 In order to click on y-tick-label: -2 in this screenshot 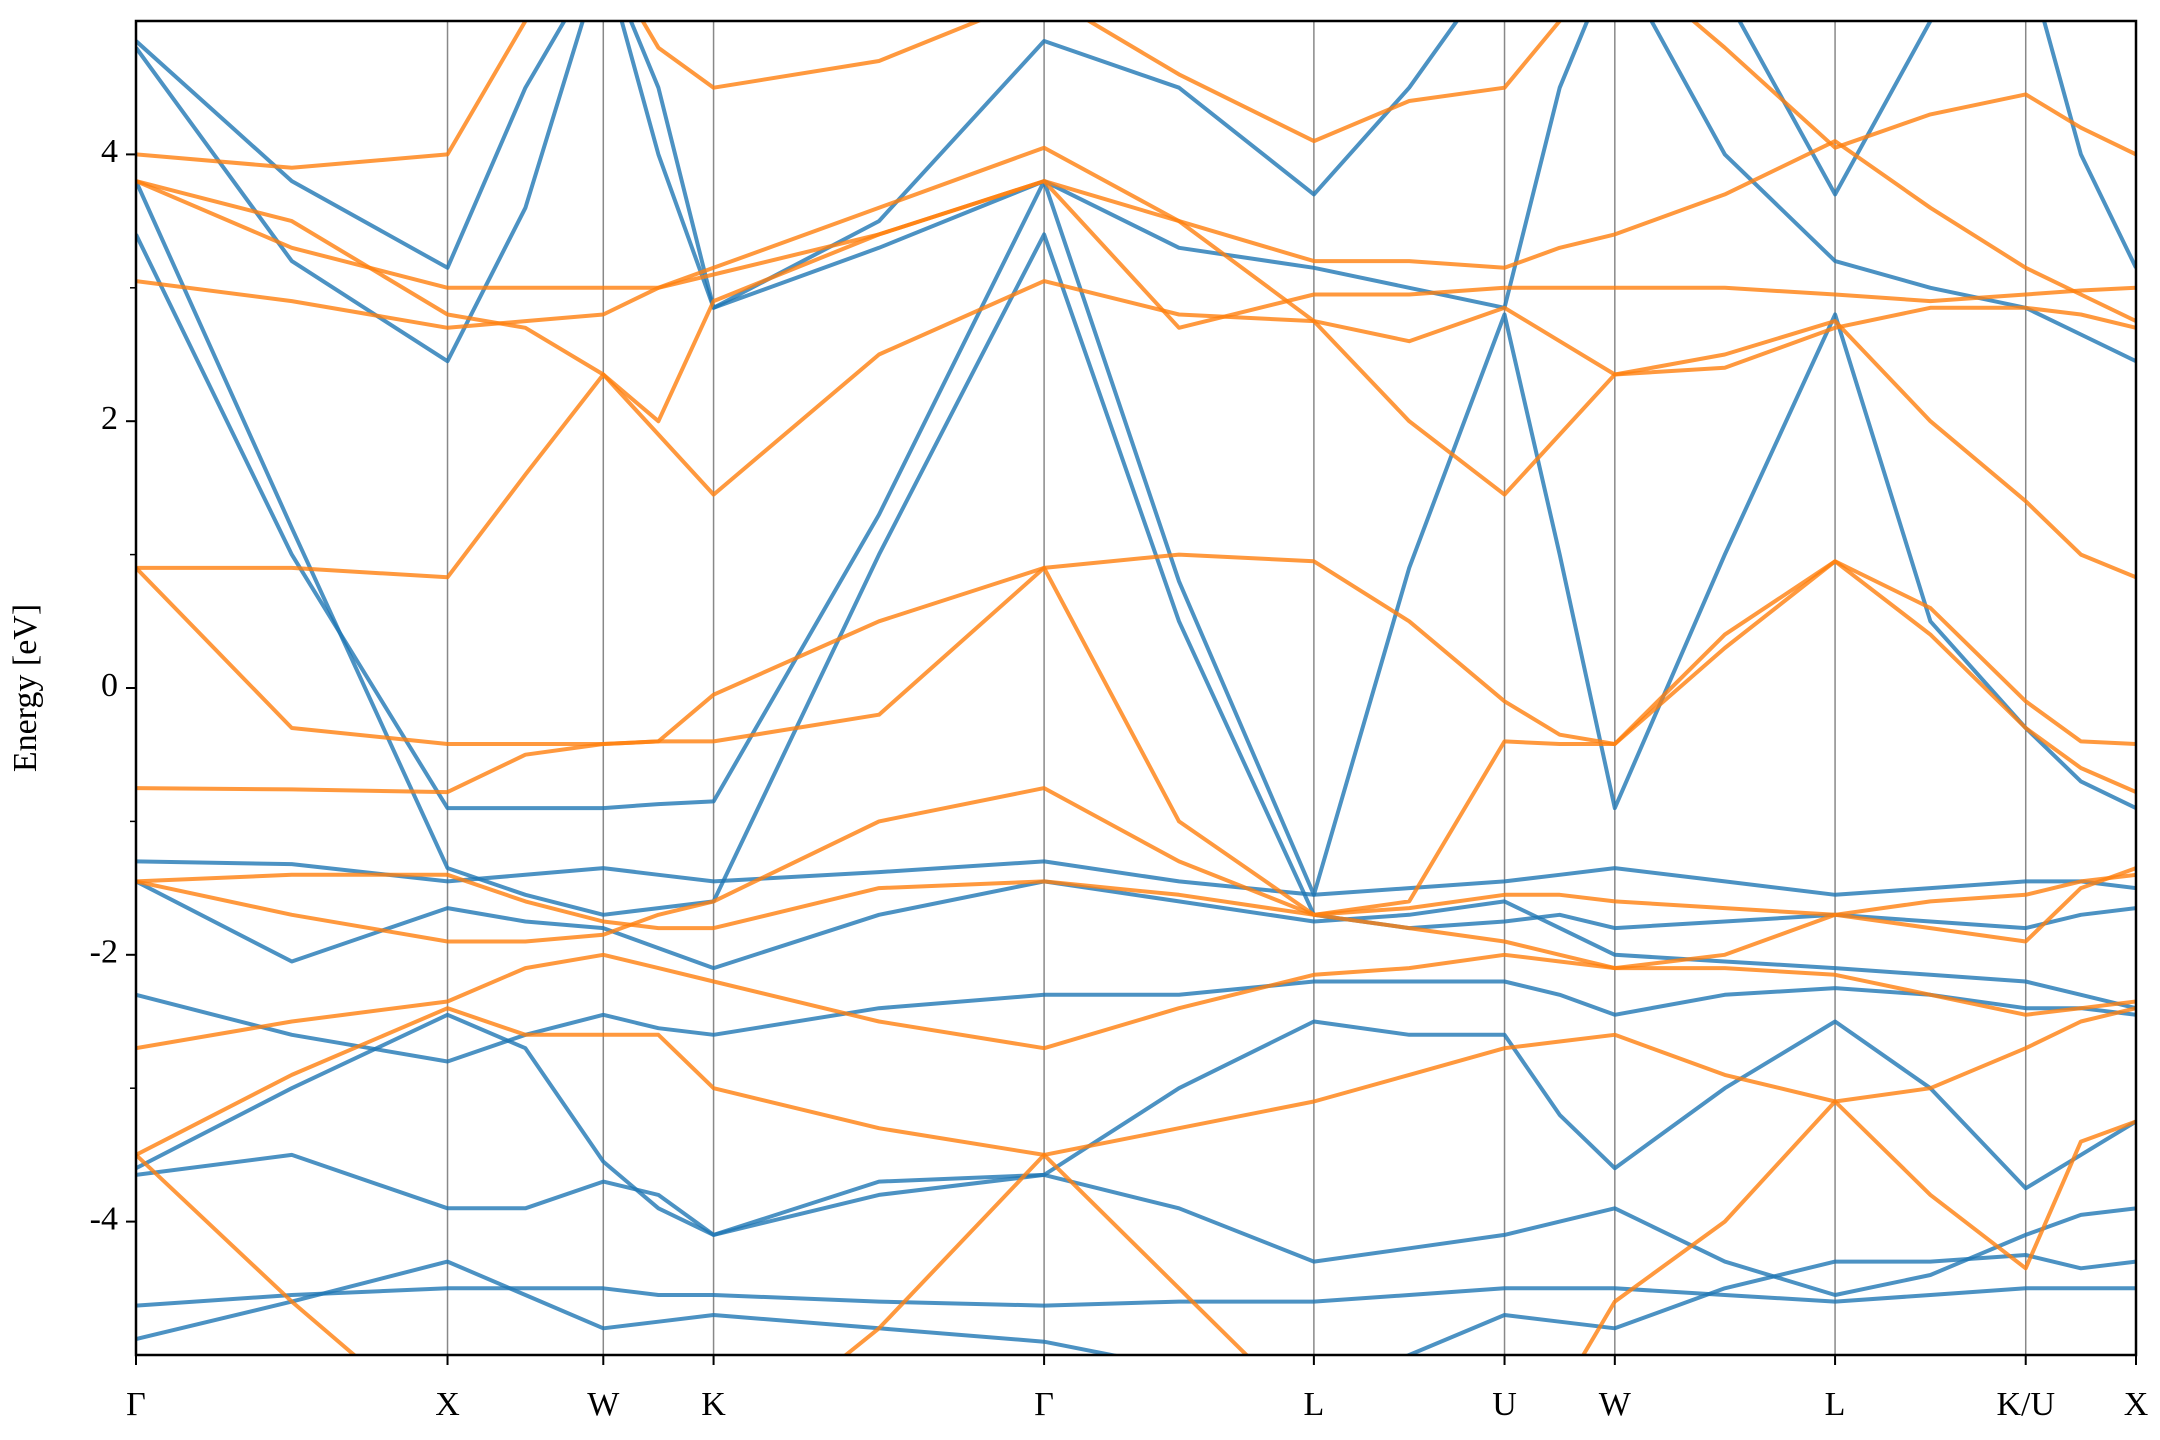, I will do `click(104, 952)`.